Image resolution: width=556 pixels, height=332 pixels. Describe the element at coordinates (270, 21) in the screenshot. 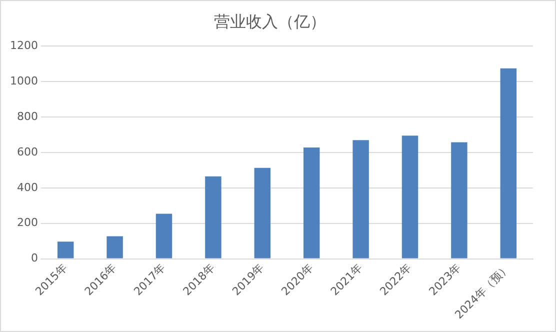

I see `chart-title: 营业收入（亿）` at that location.